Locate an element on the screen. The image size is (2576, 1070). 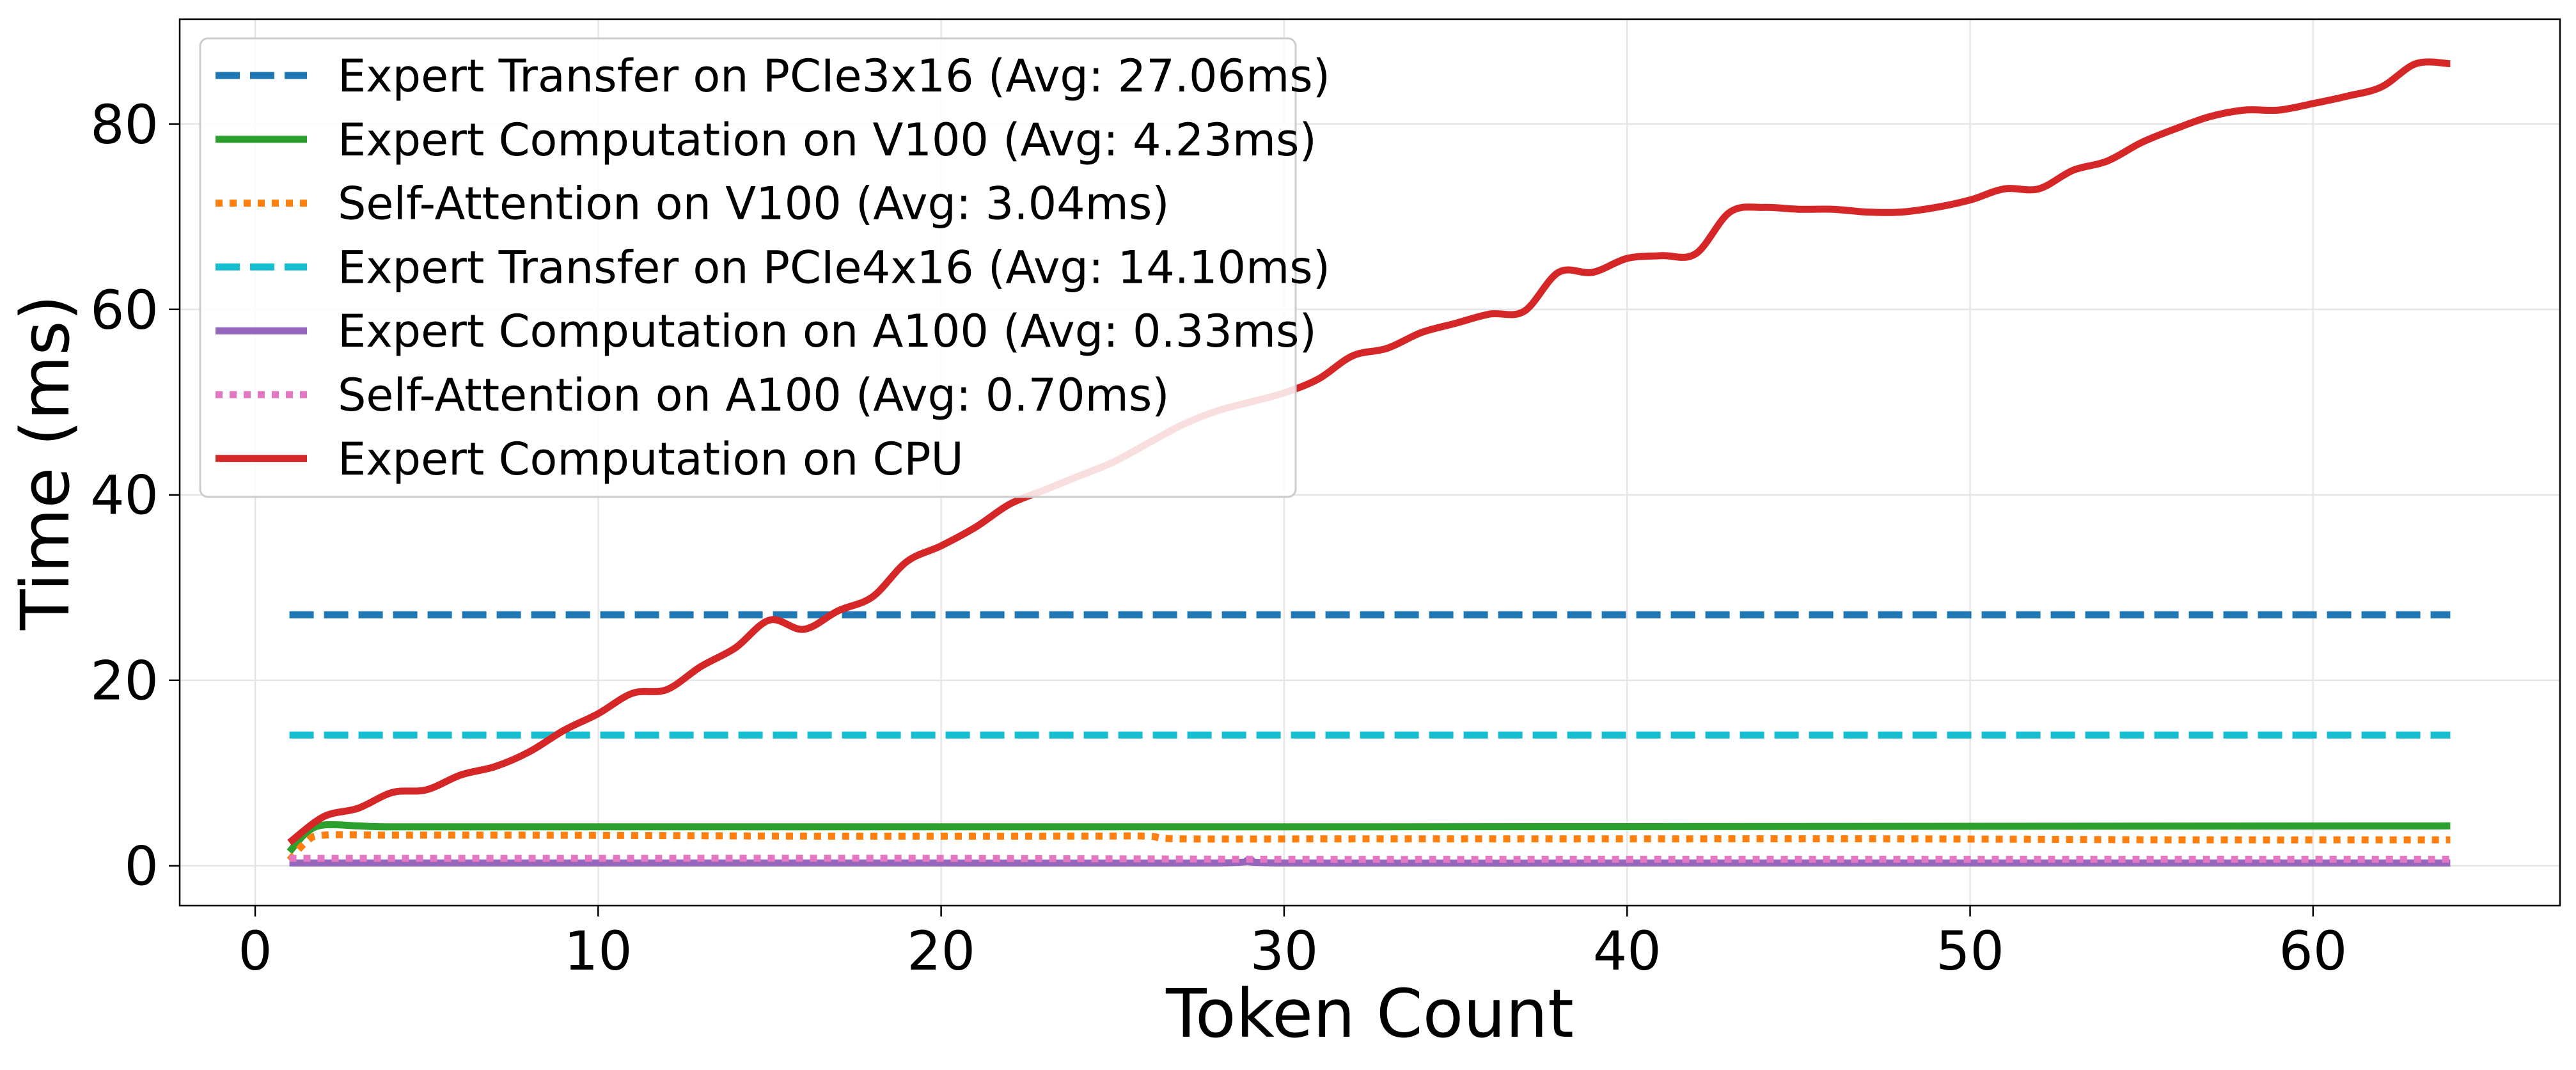
x-tick-label: 20 is located at coordinates (941, 951).